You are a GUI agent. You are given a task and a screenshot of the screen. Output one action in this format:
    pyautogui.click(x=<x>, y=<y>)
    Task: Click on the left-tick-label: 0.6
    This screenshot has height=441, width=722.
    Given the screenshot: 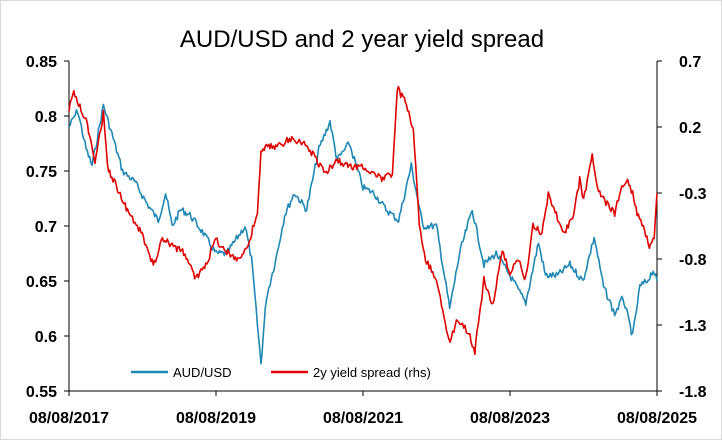 What is the action you would take?
    pyautogui.click(x=46, y=337)
    